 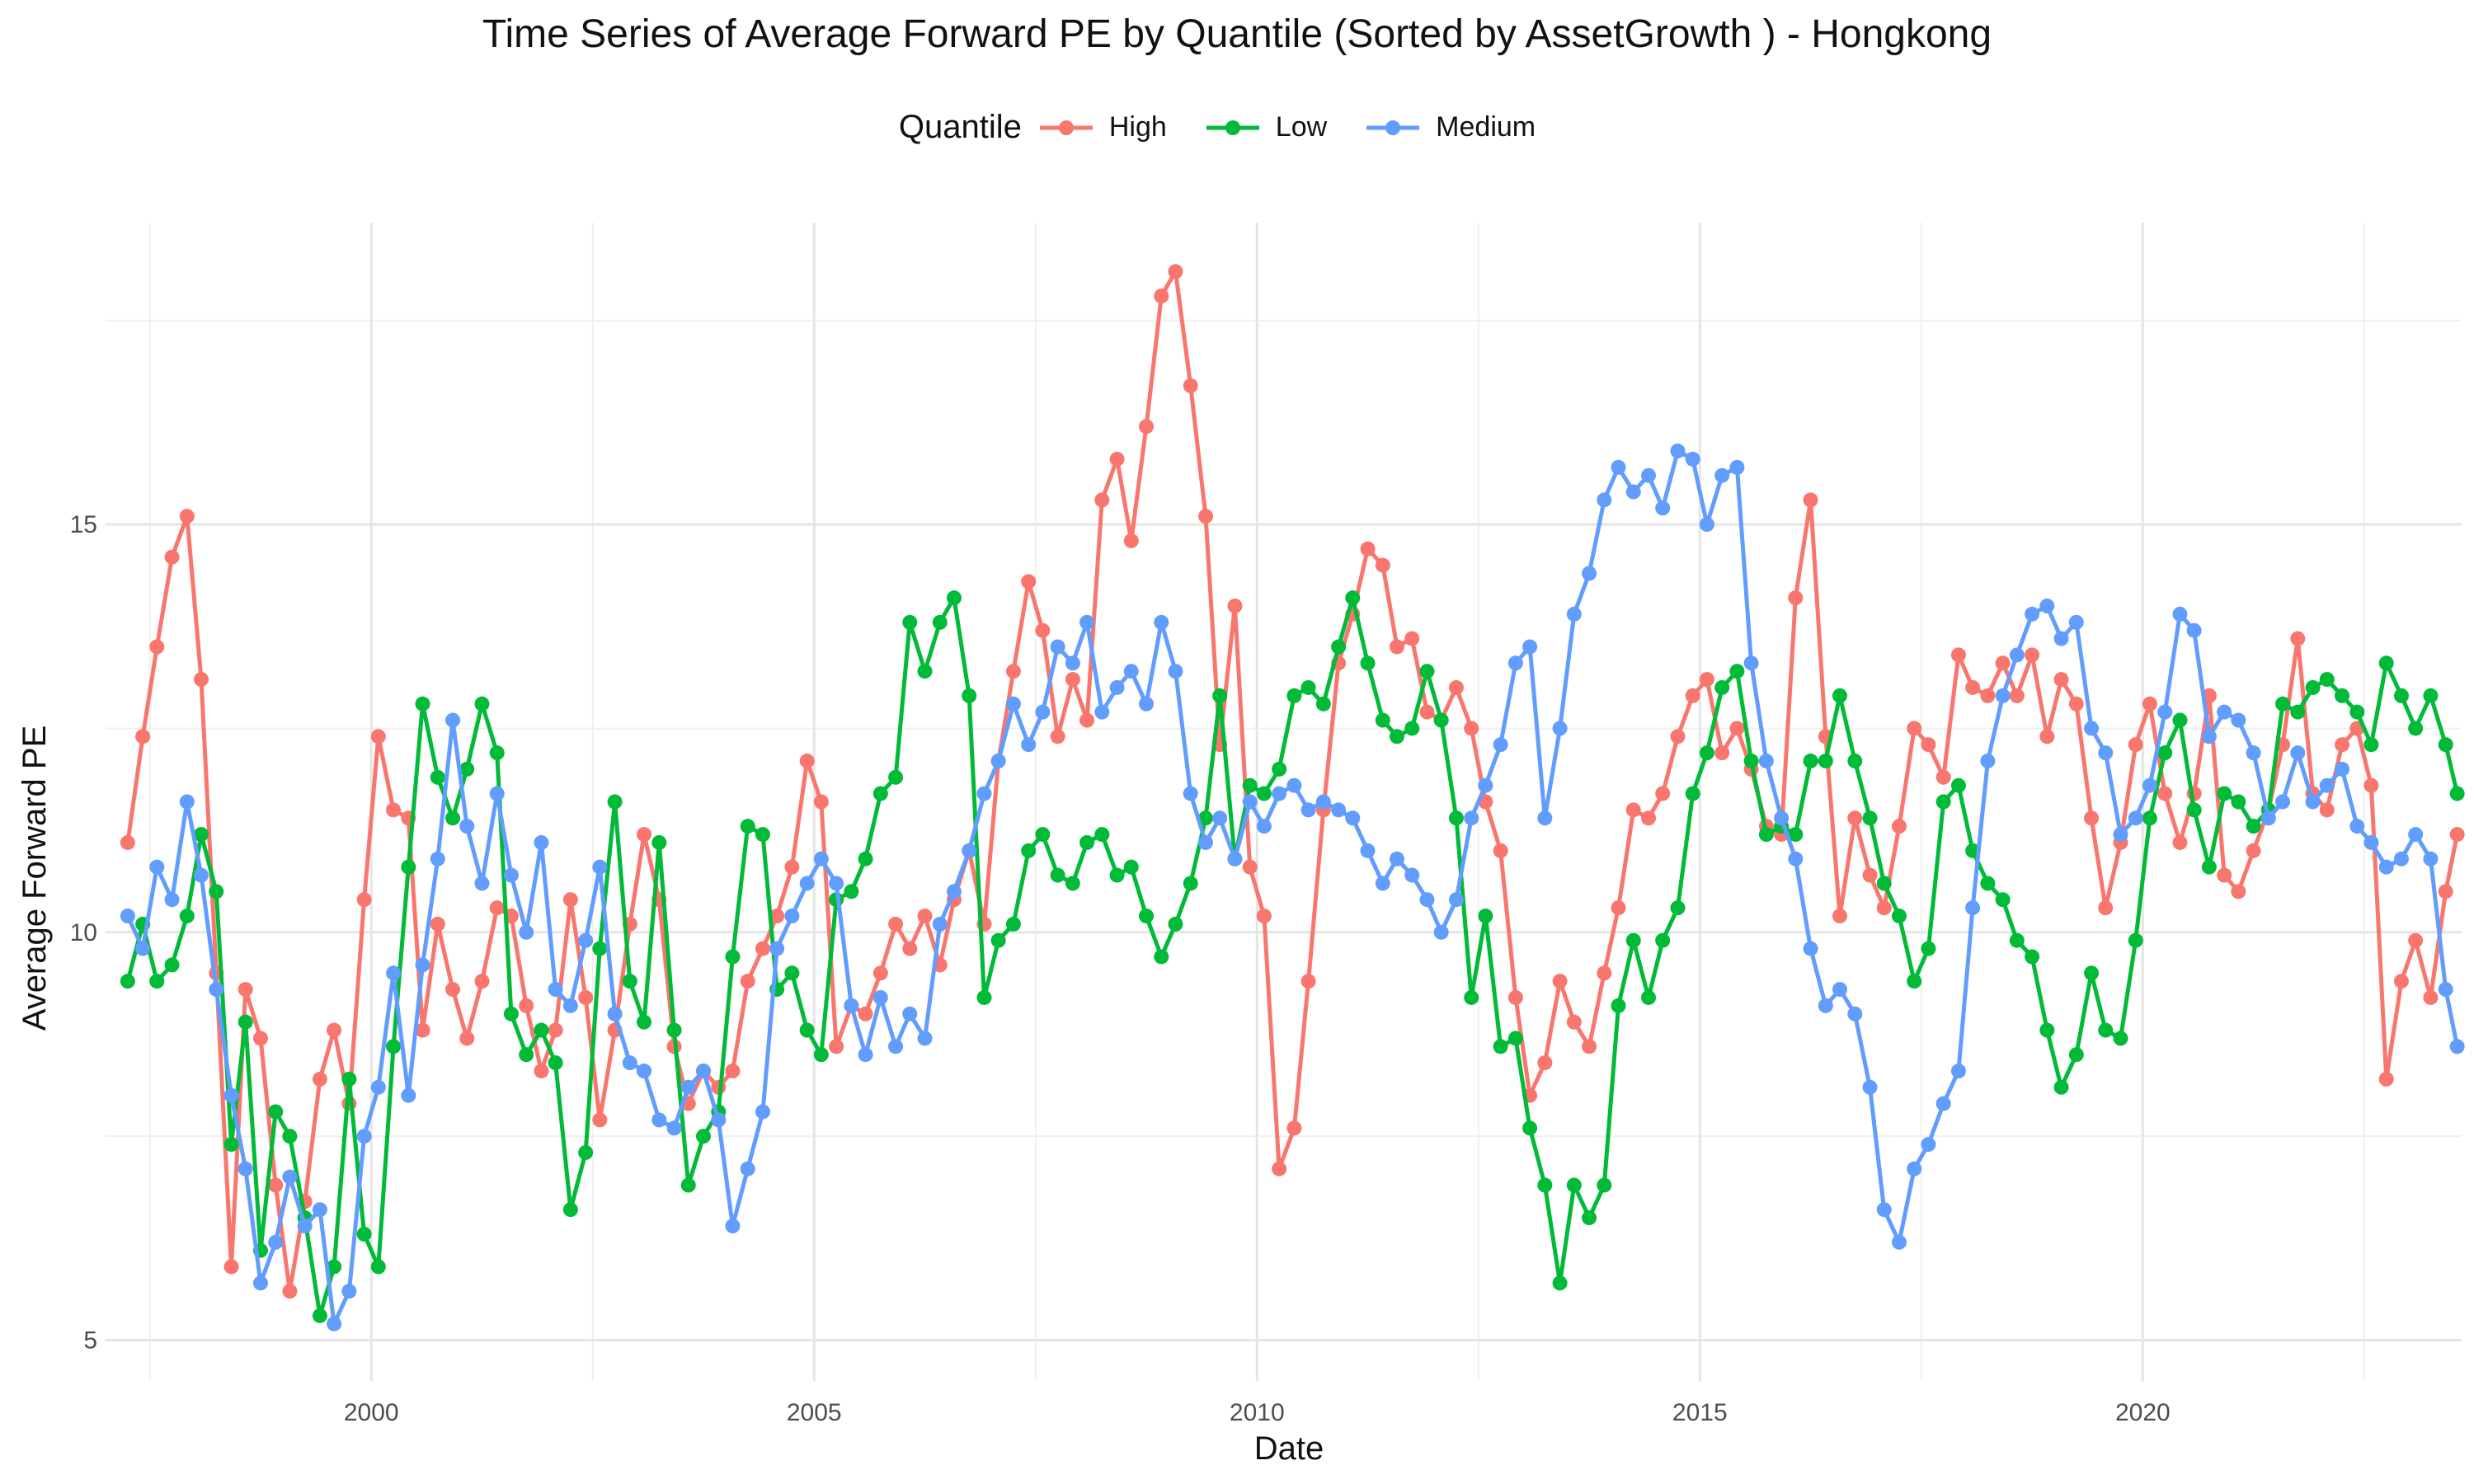 I want to click on legend-label-medium: Medium, so click(x=1486, y=127).